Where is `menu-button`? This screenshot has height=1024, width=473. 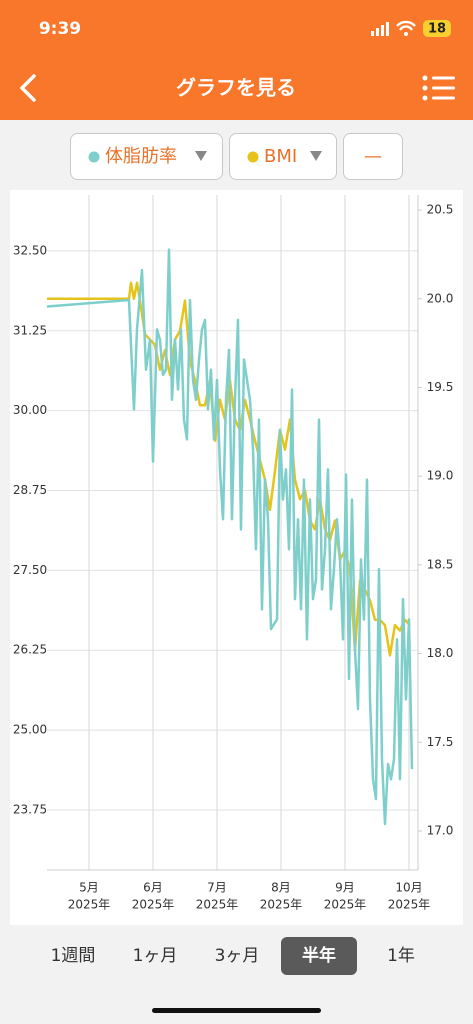 menu-button is located at coordinates (439, 88).